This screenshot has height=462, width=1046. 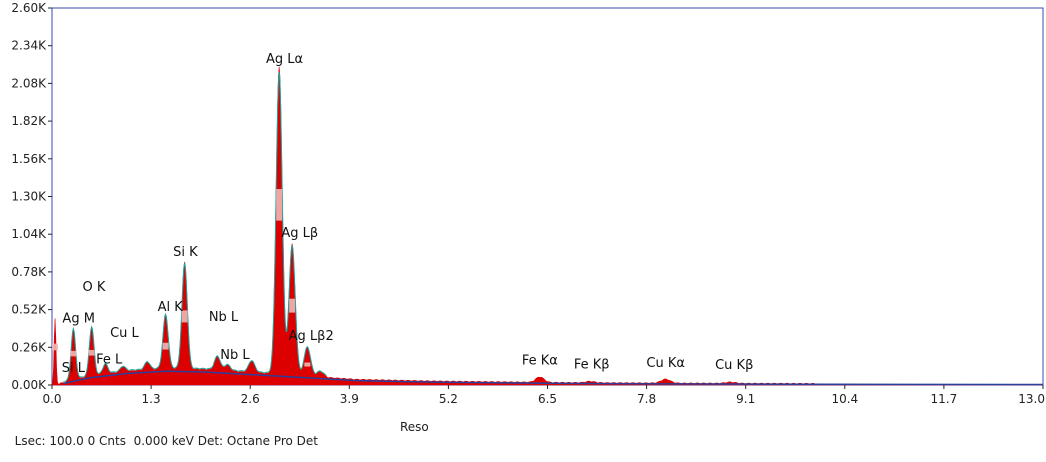 I want to click on x-tick-label: 7.8, so click(x=646, y=399).